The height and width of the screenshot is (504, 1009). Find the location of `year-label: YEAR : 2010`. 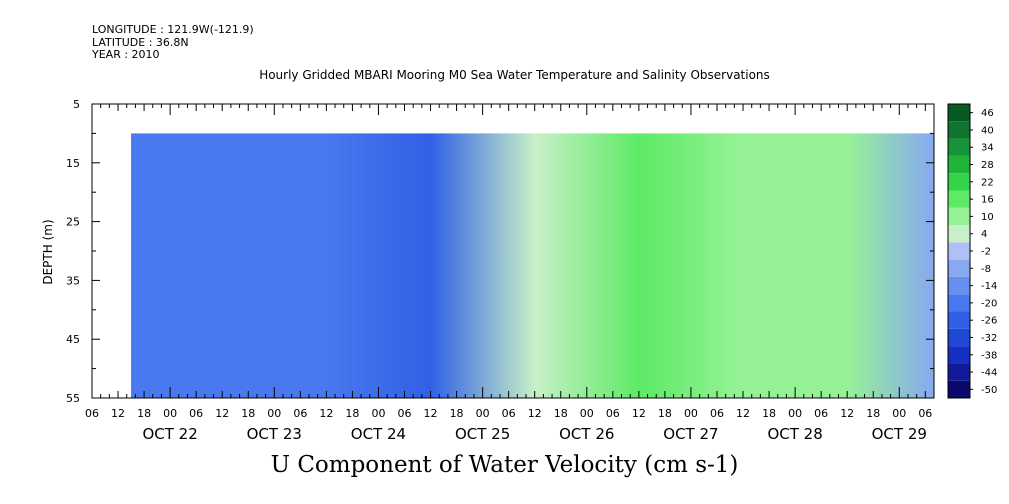

year-label: YEAR : 2010 is located at coordinates (126, 54).